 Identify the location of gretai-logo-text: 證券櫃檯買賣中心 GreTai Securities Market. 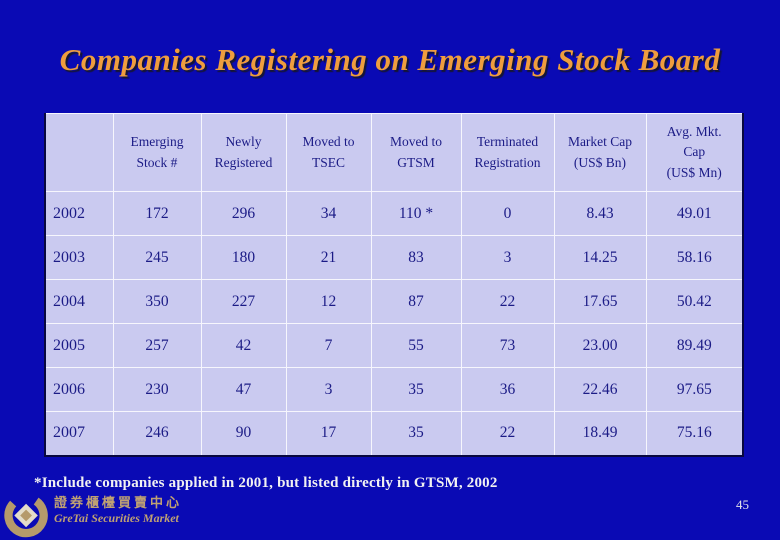
(118, 510).